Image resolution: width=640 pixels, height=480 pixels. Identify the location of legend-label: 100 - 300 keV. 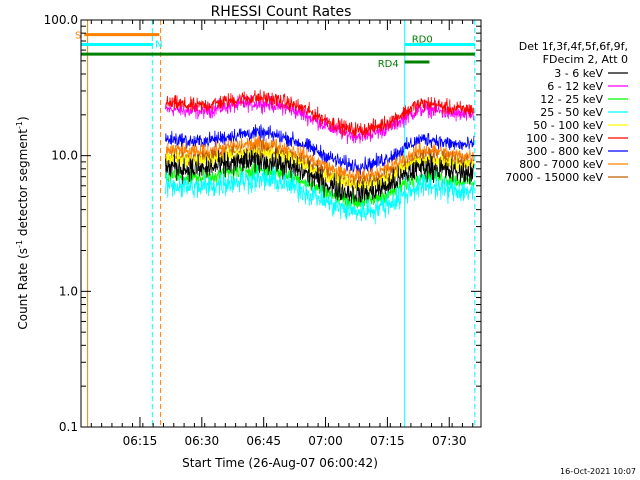
(564, 138).